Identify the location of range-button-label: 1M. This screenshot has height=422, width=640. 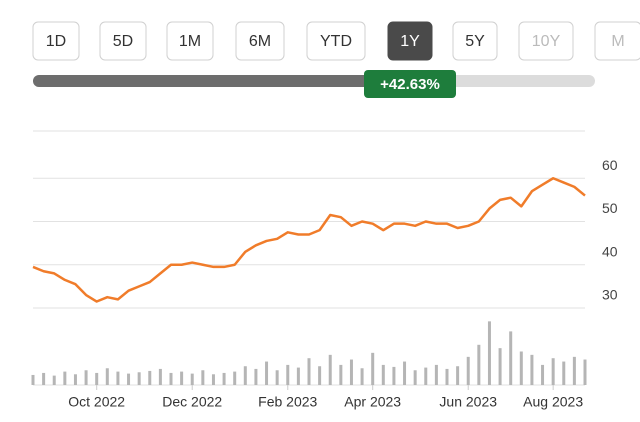
(190, 41).